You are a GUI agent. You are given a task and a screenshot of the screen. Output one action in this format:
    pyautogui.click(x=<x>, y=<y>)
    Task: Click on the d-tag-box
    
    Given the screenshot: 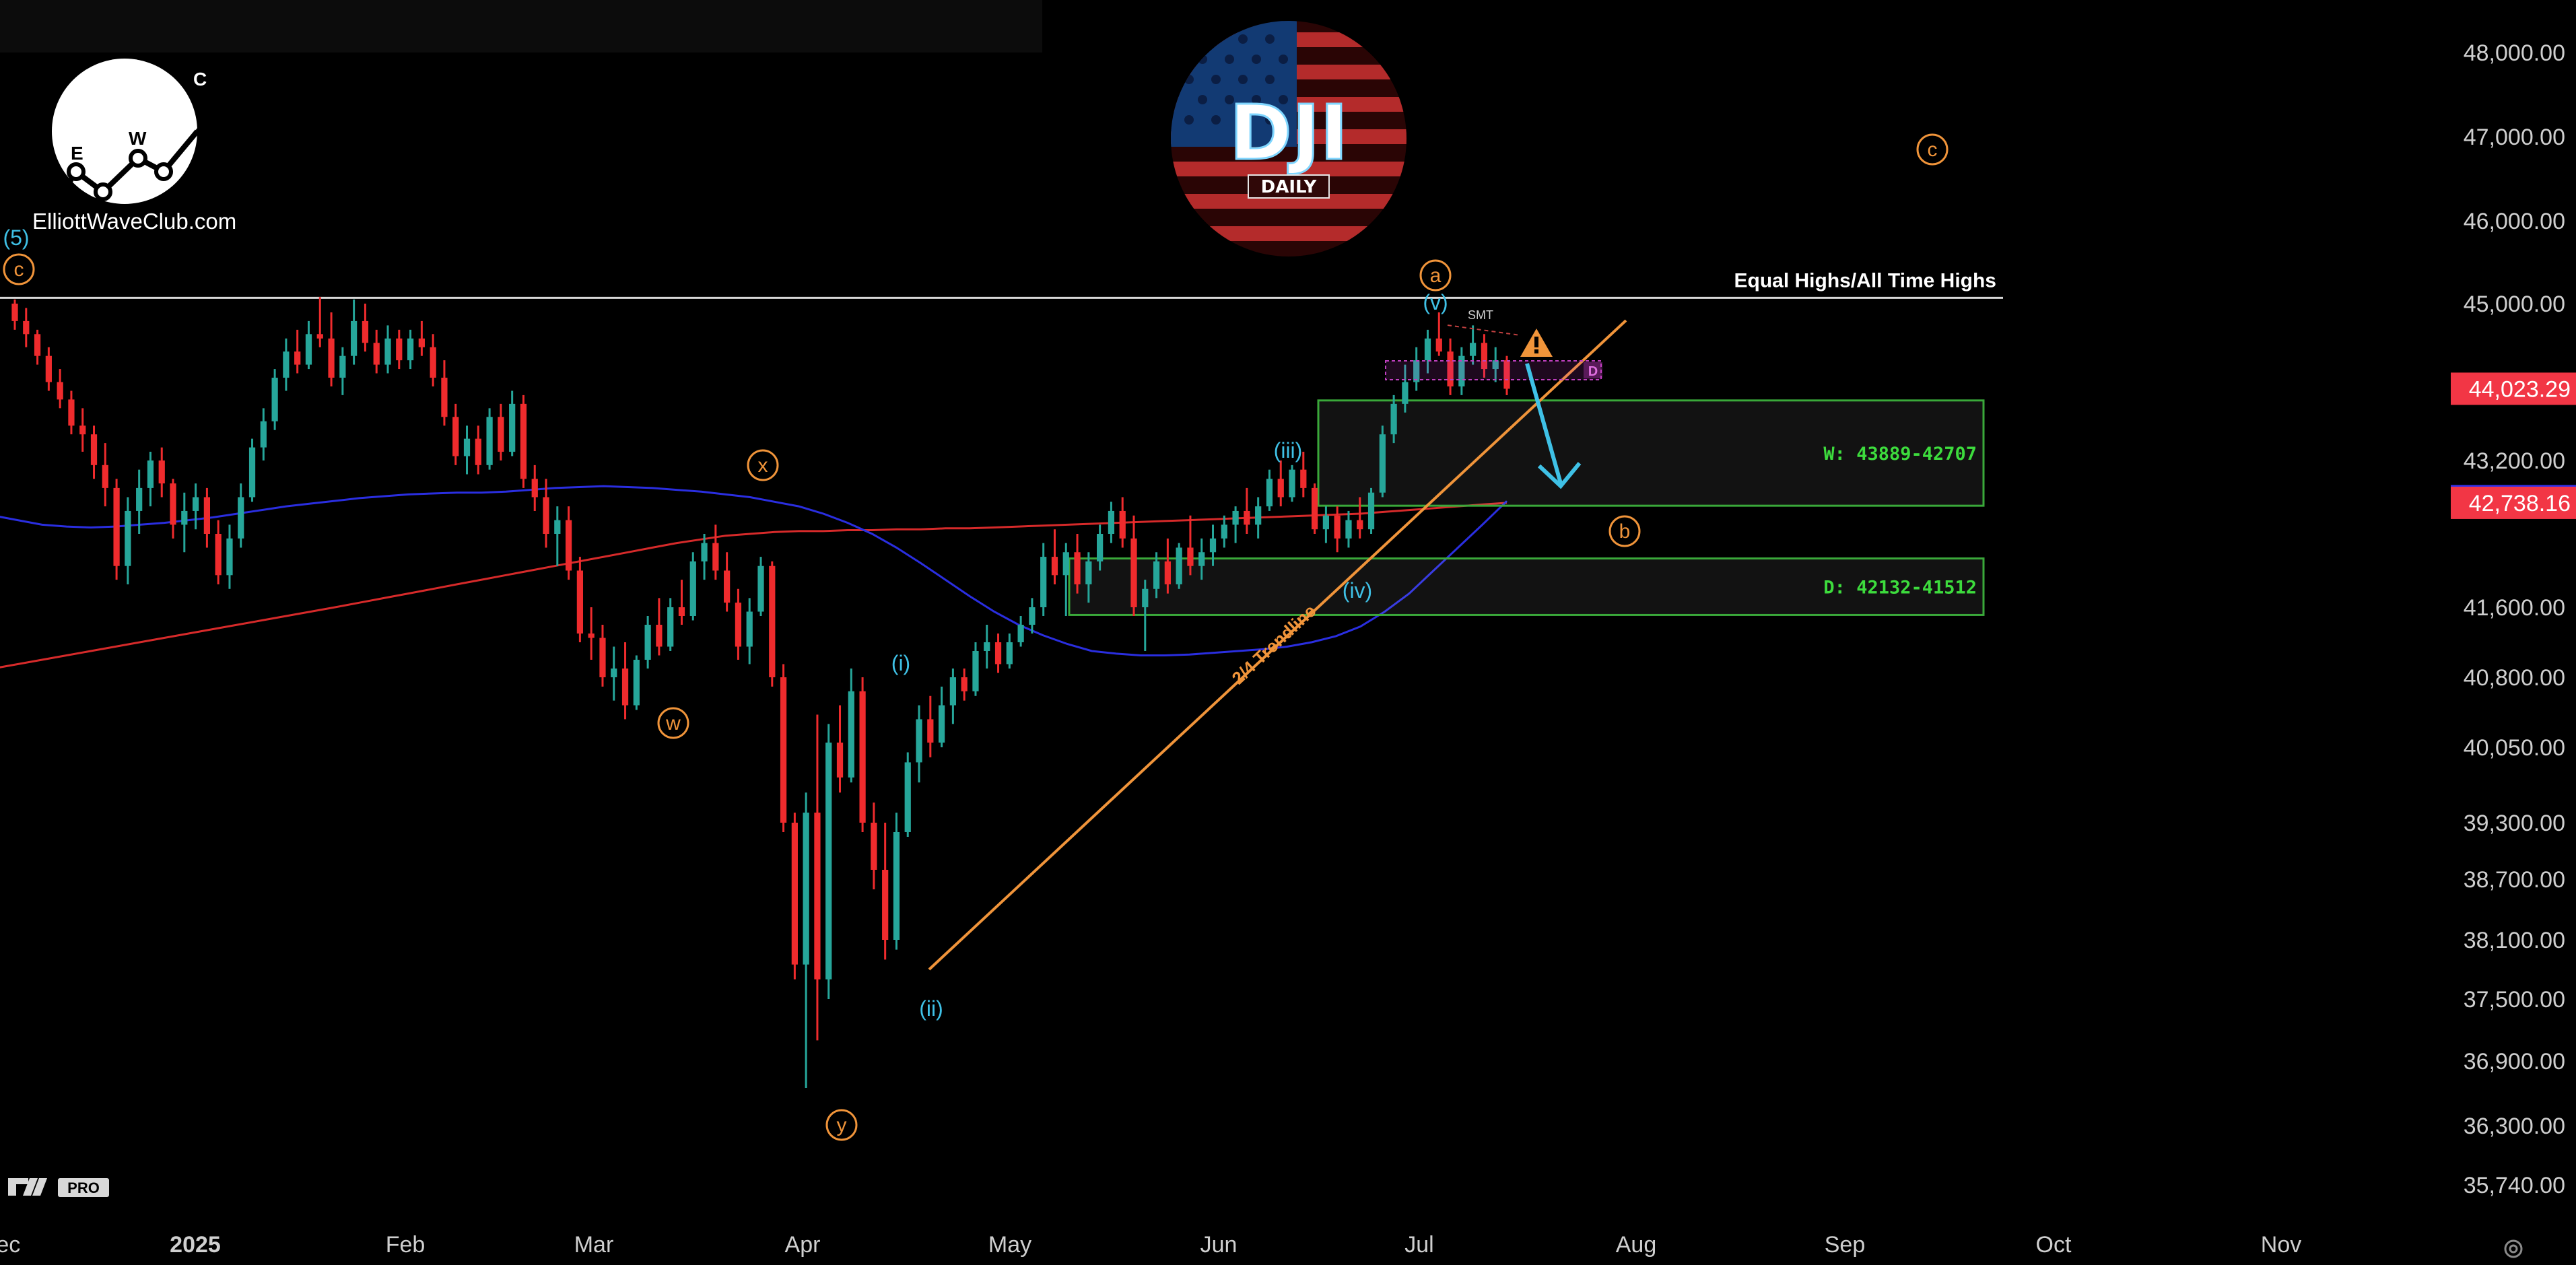 What is the action you would take?
    pyautogui.click(x=1593, y=370)
    